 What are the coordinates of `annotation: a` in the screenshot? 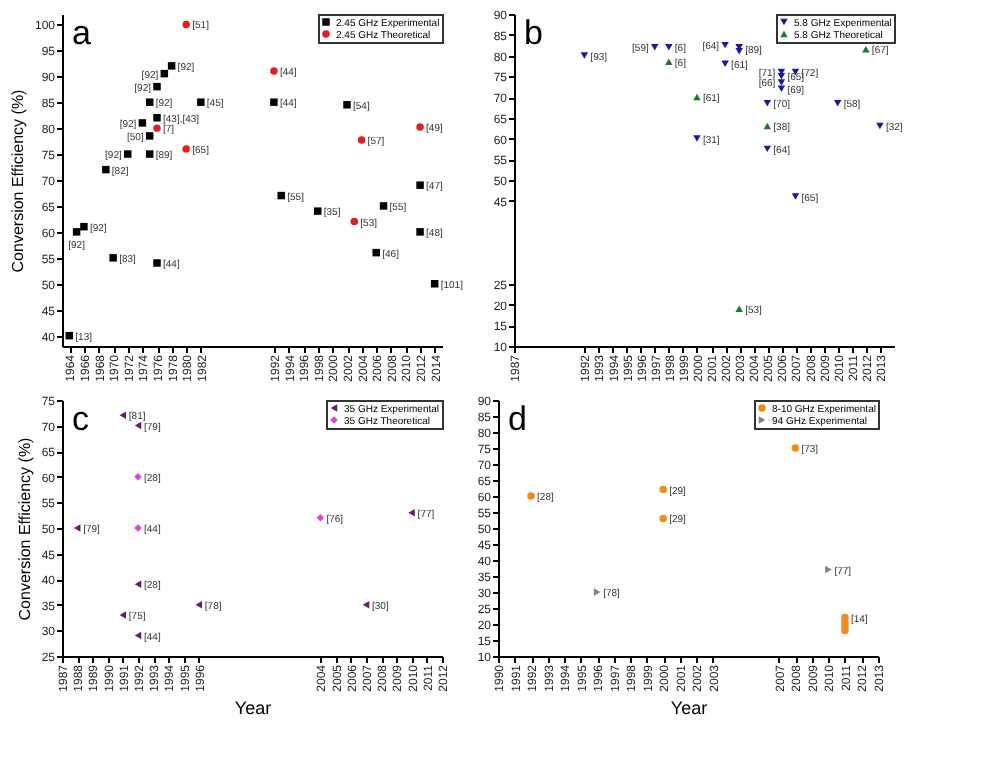 It's located at (82, 33).